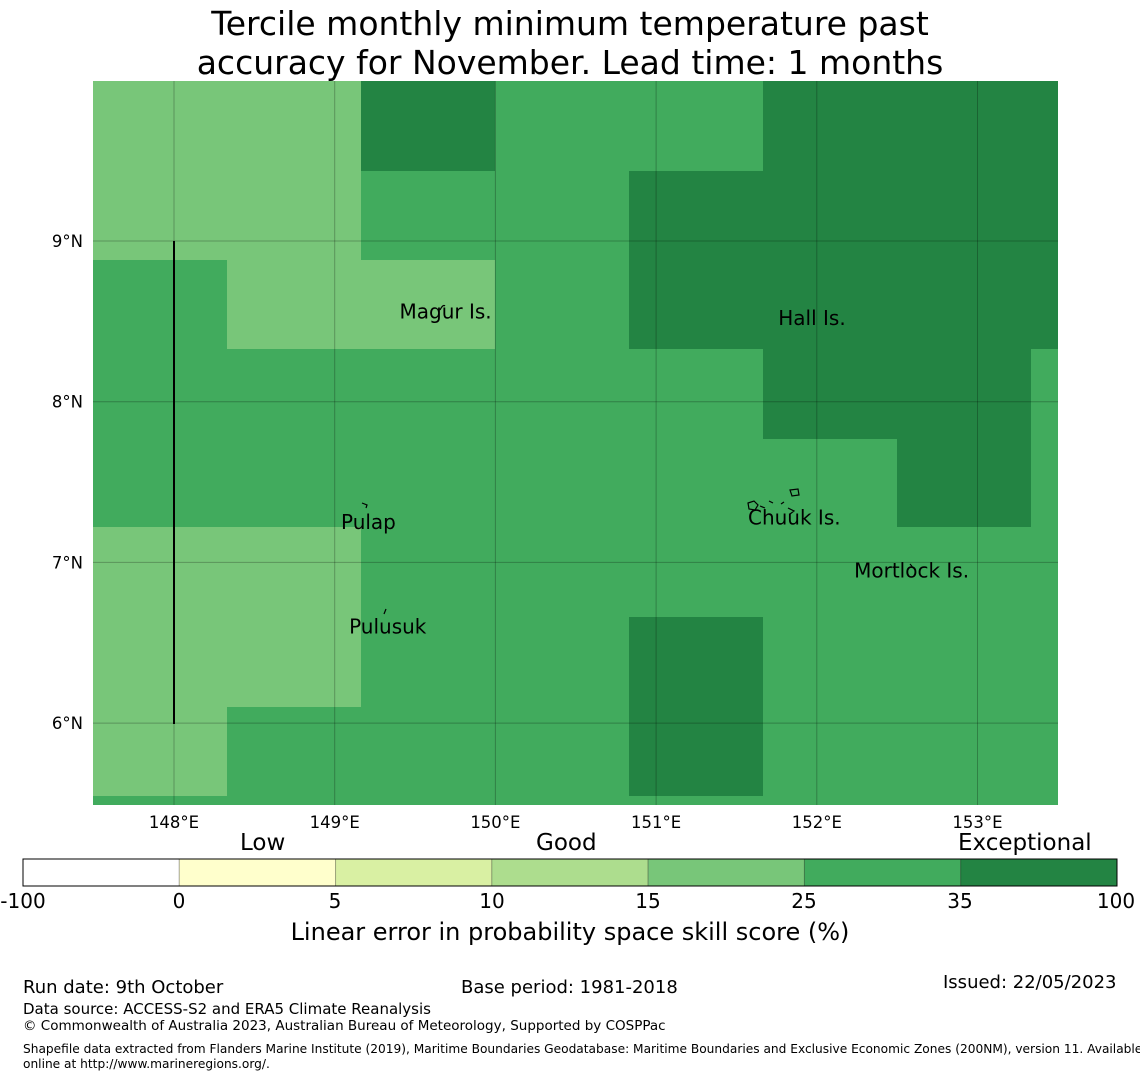 This screenshot has height=1080, width=1140. I want to click on colorbar-tick: 100, so click(1116, 901).